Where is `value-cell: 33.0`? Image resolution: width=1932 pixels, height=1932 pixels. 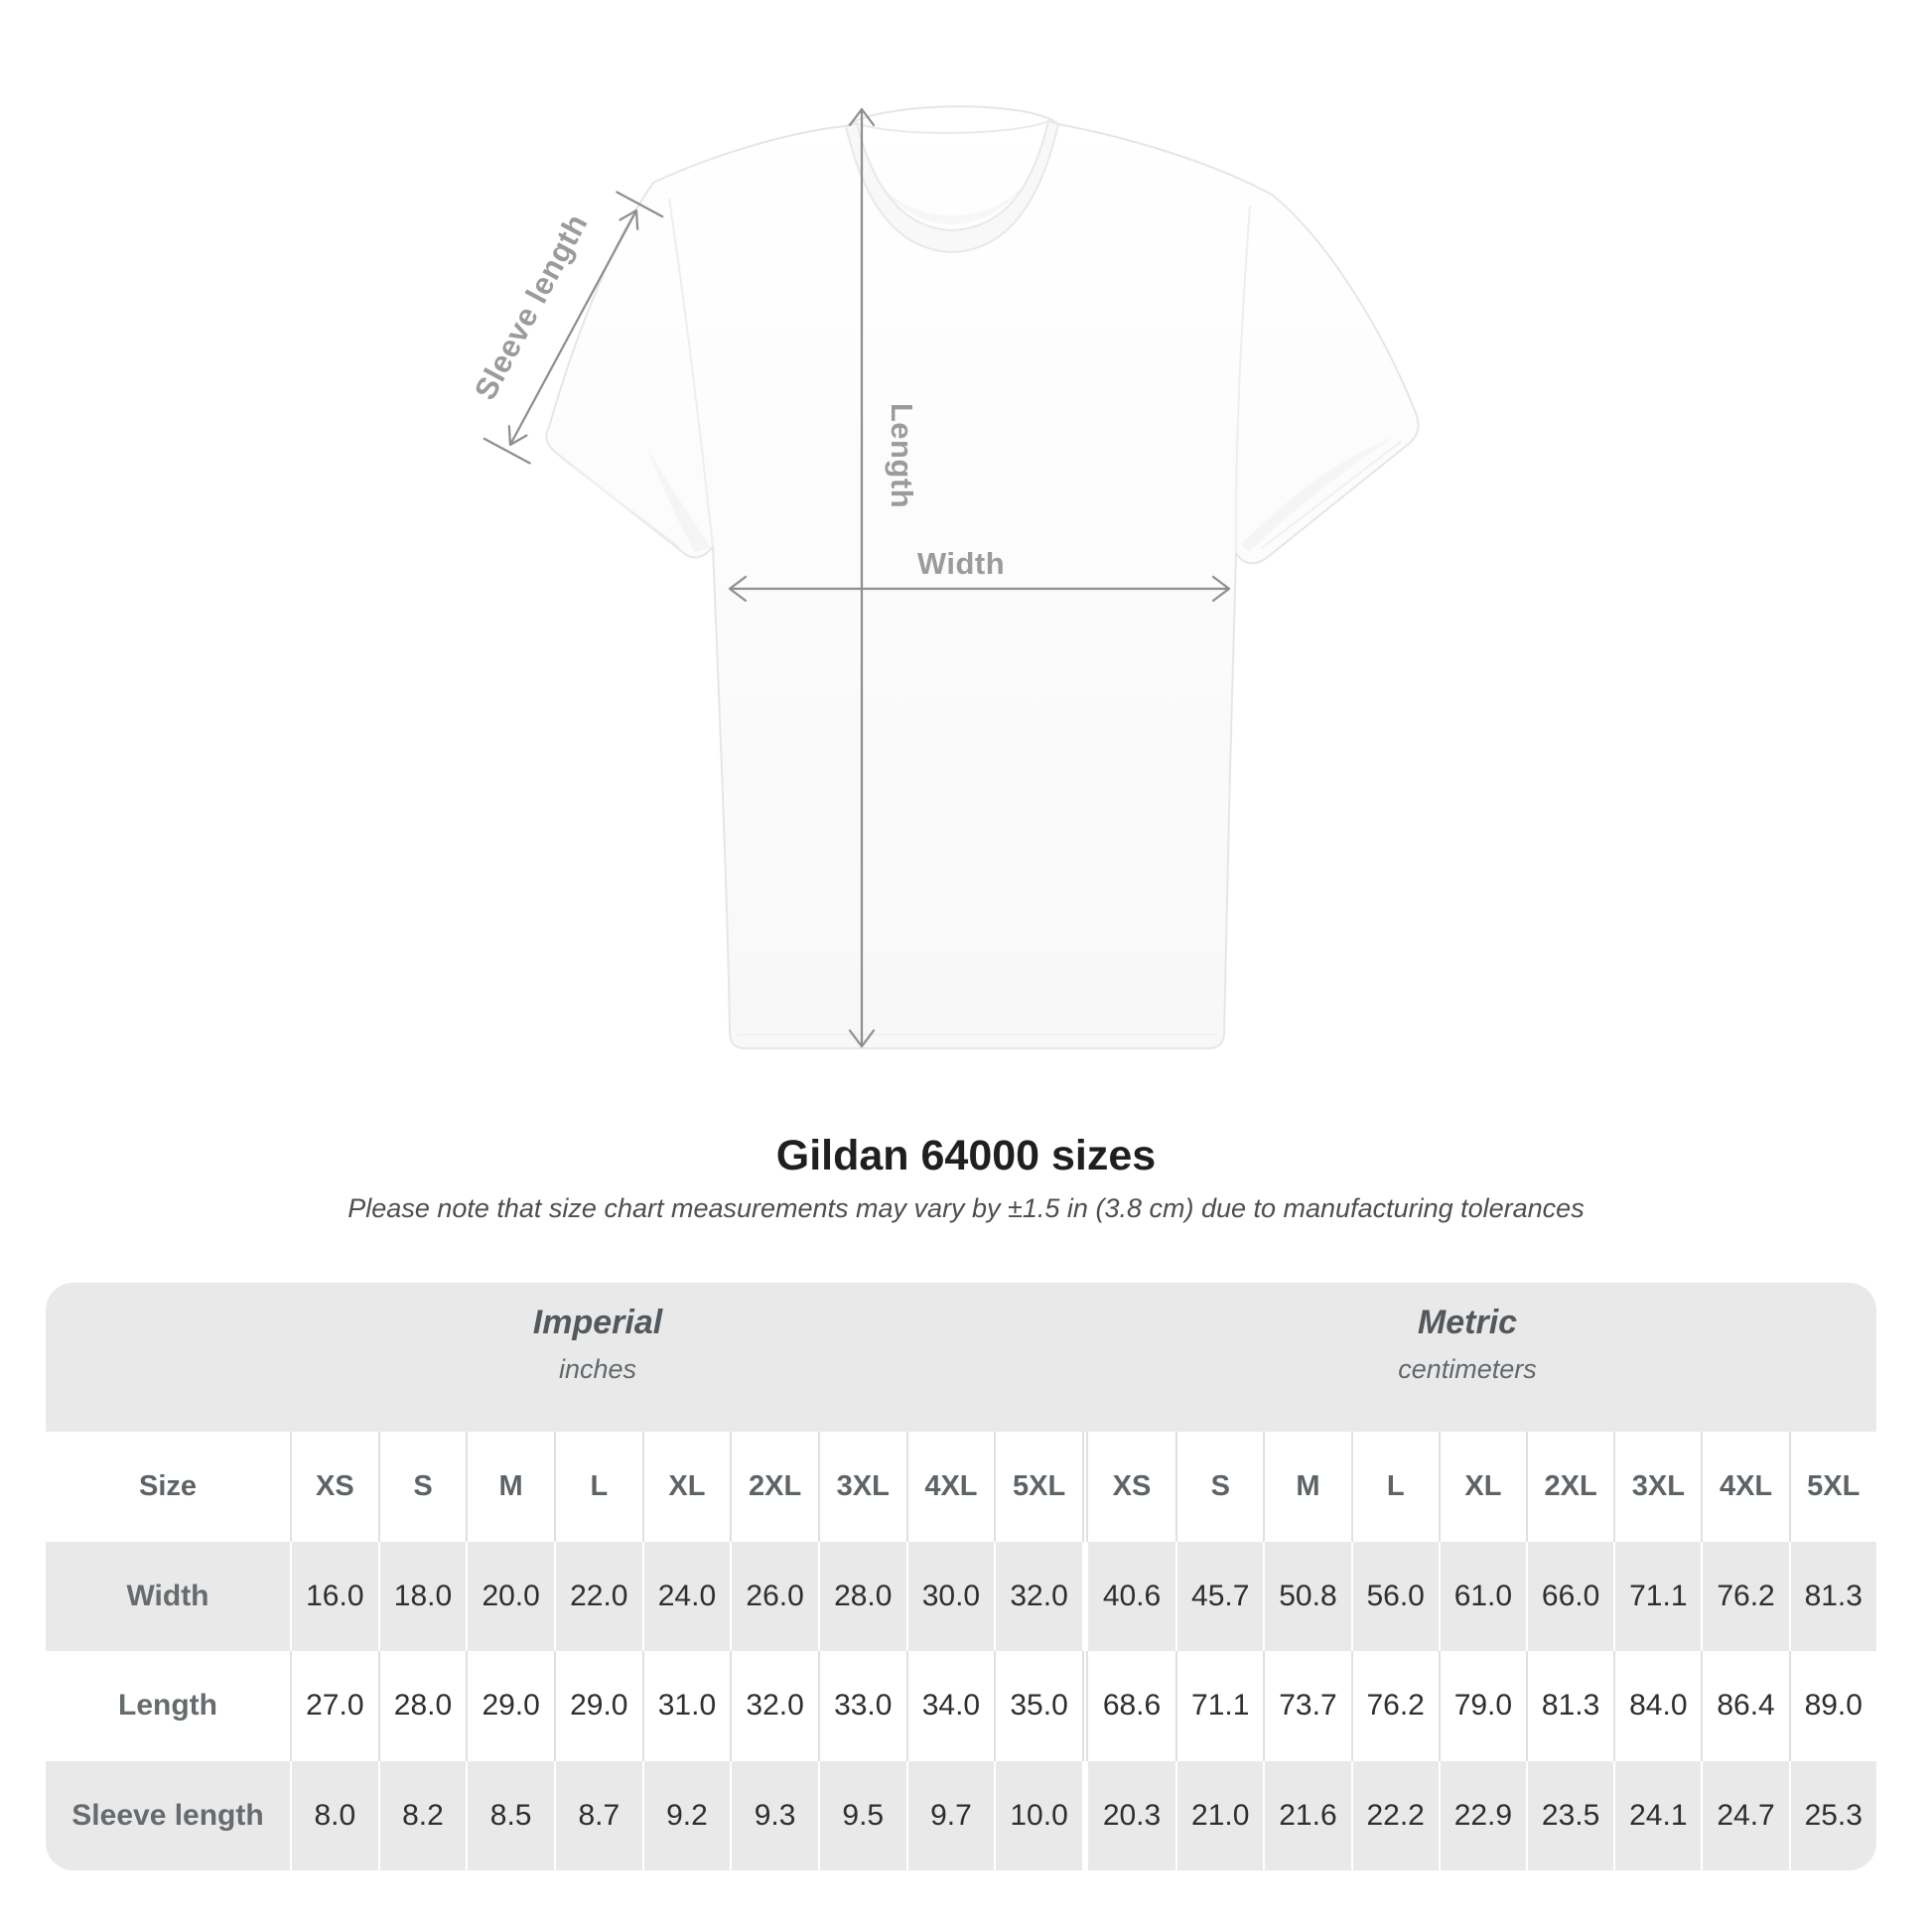
value-cell: 33.0 is located at coordinates (861, 1706).